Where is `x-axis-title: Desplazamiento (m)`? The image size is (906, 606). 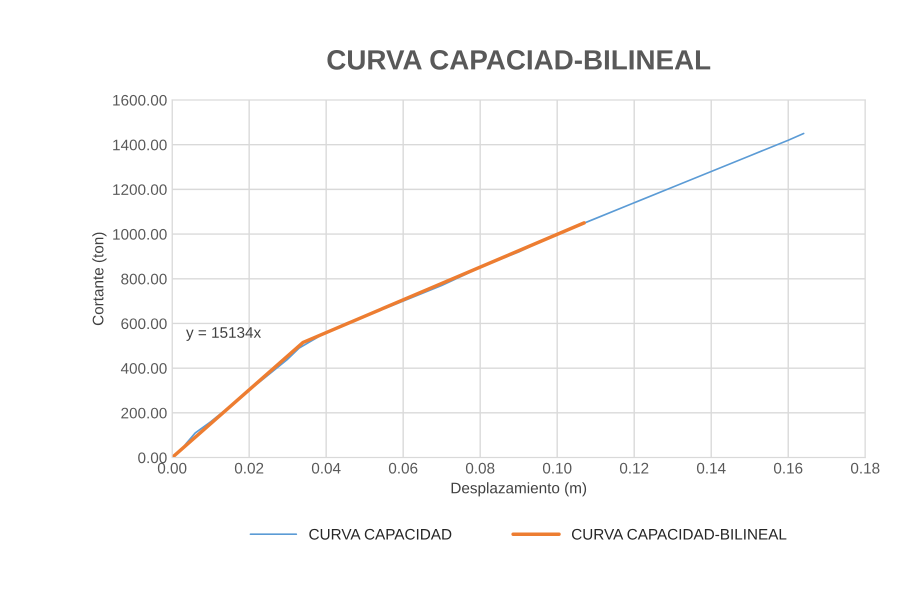 x-axis-title: Desplazamiento (m) is located at coordinates (519, 489).